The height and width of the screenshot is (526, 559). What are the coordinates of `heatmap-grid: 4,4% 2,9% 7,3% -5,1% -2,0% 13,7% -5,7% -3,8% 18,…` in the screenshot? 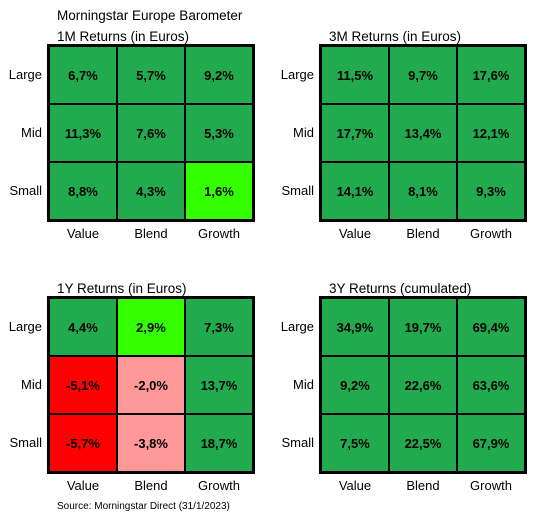 It's located at (151, 385).